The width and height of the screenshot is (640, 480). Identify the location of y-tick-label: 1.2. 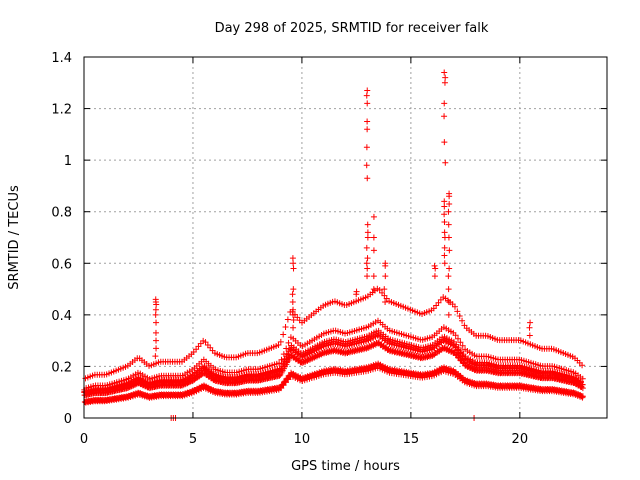
(61, 110).